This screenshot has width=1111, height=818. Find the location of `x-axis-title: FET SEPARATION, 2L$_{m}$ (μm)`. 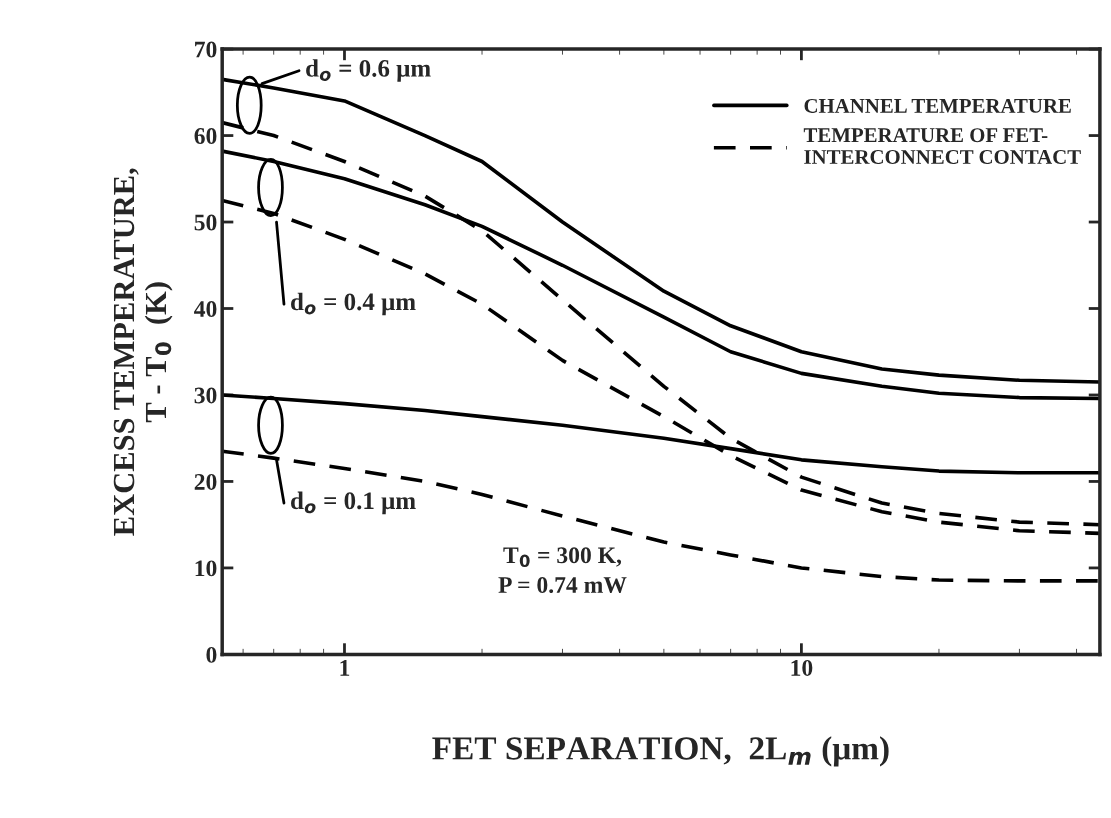

x-axis-title: FET SEPARATION, 2L$_{m}$ (μm) is located at coordinates (660, 751).